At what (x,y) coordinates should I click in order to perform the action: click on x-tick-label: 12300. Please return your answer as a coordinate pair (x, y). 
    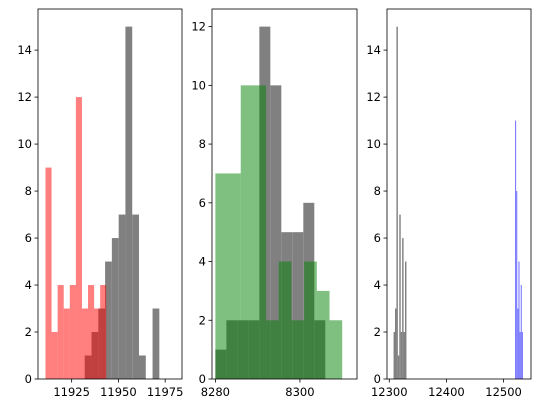
    Looking at the image, I should click on (389, 392).